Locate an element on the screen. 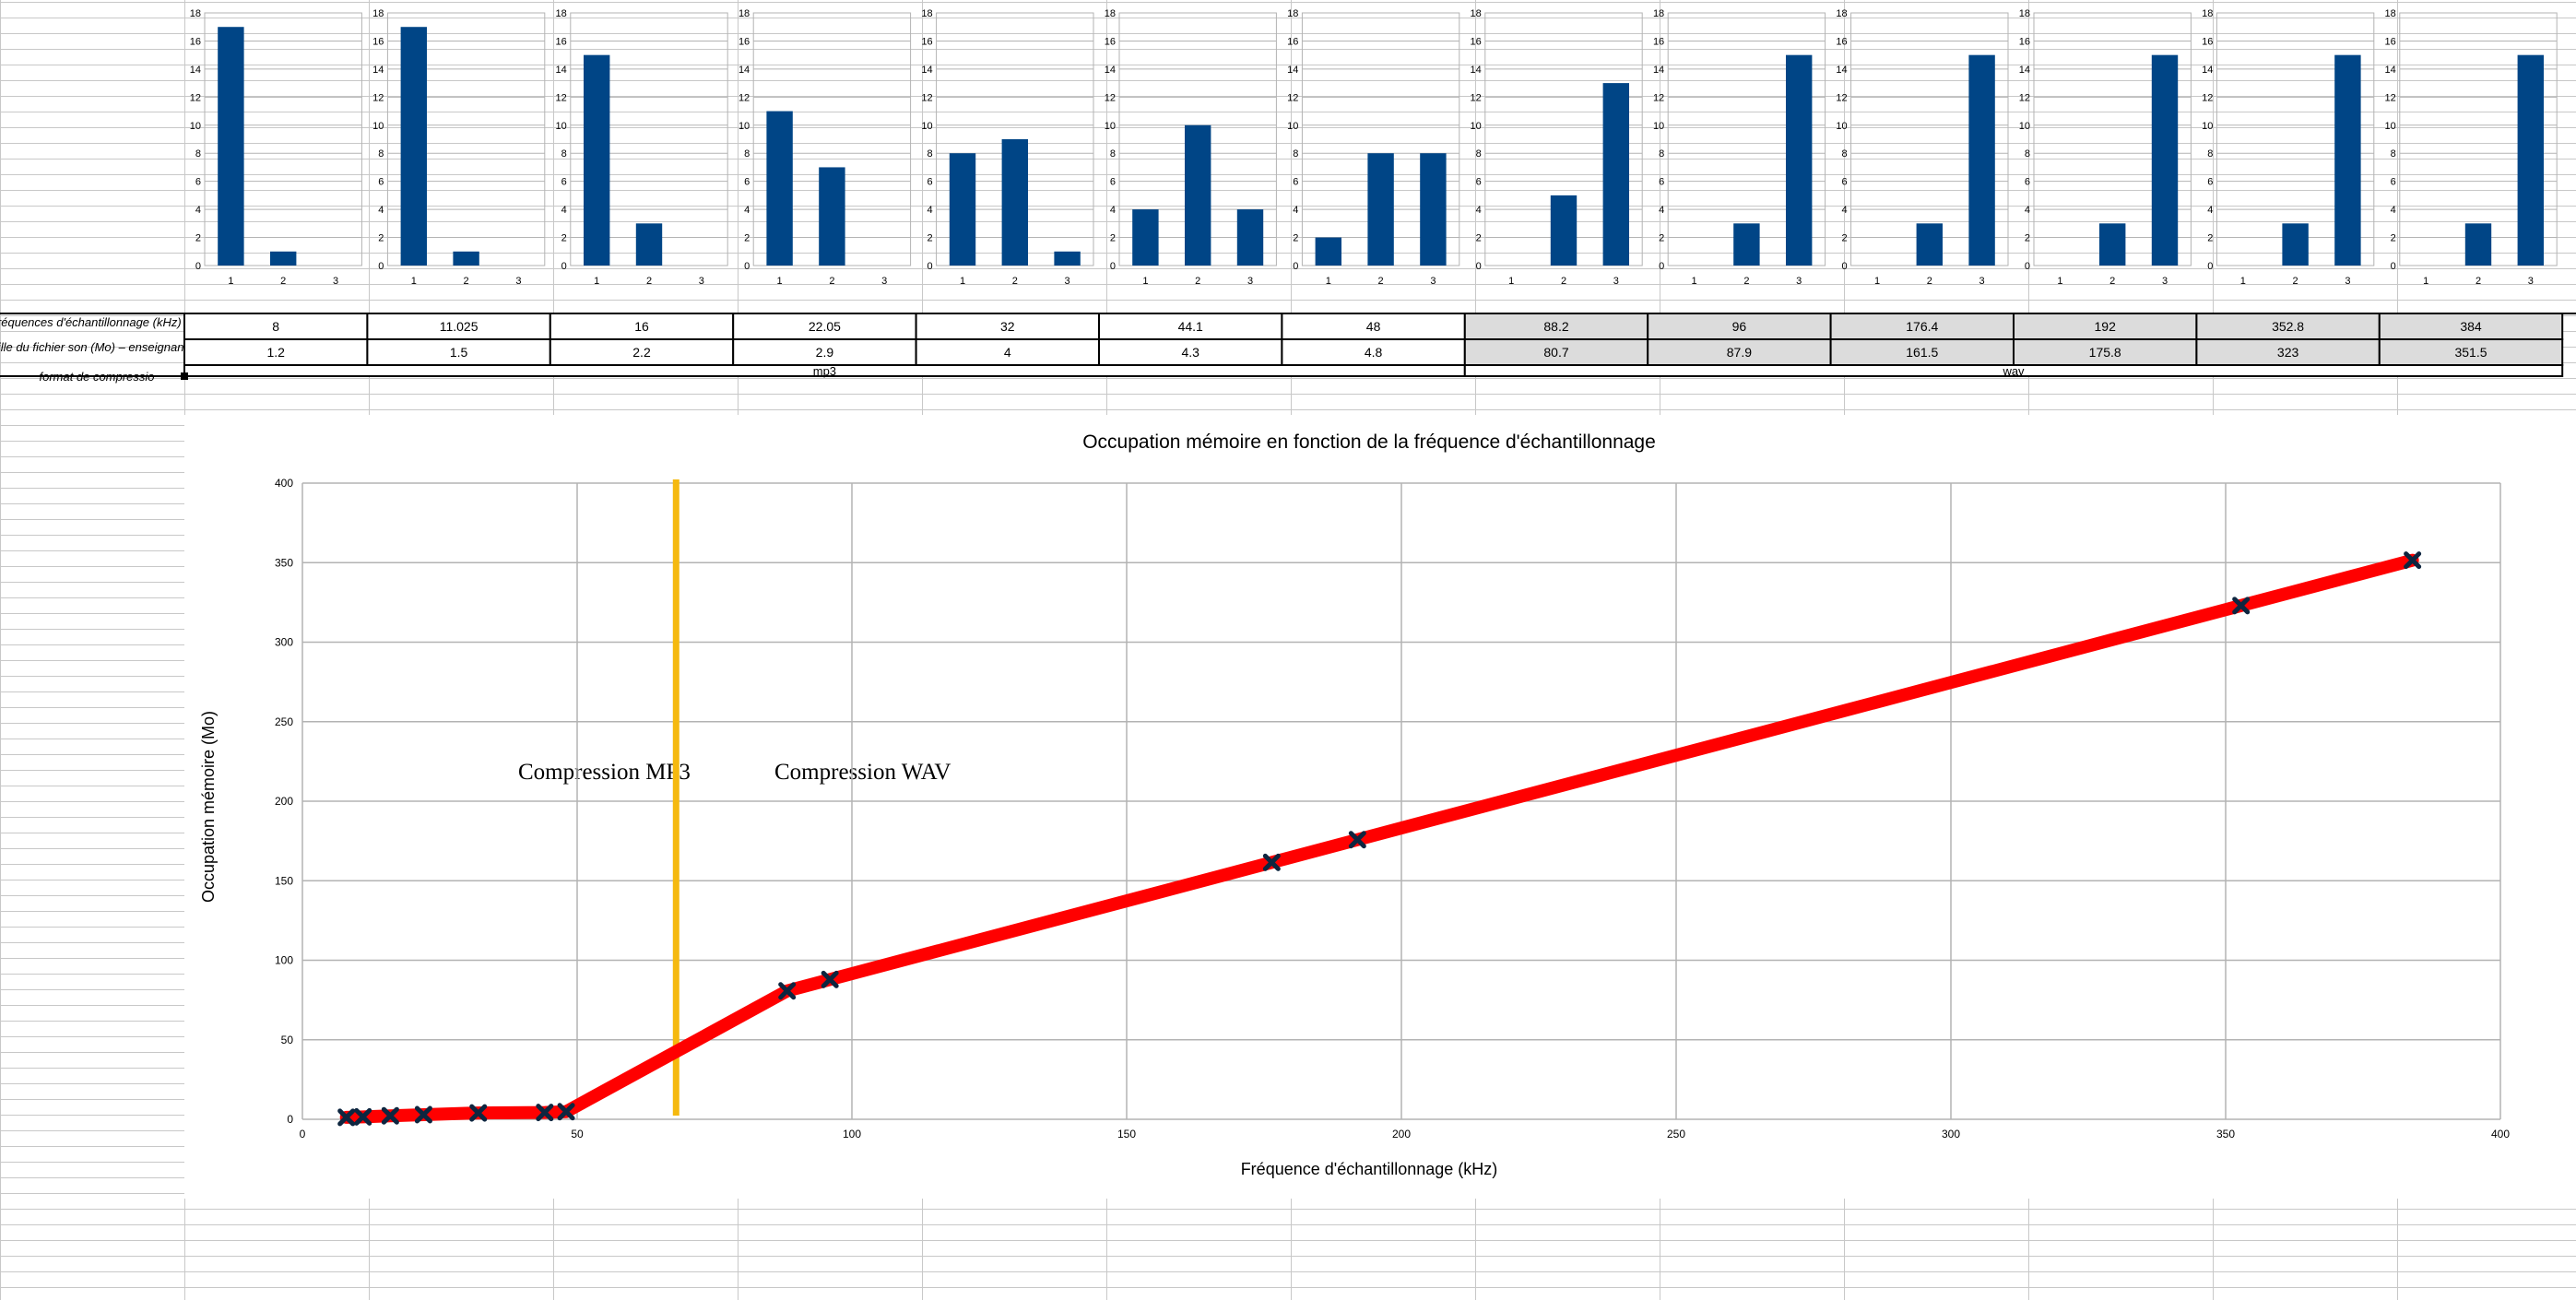 The height and width of the screenshot is (1300, 2576). frequency-cell: 192 is located at coordinates (2106, 326).